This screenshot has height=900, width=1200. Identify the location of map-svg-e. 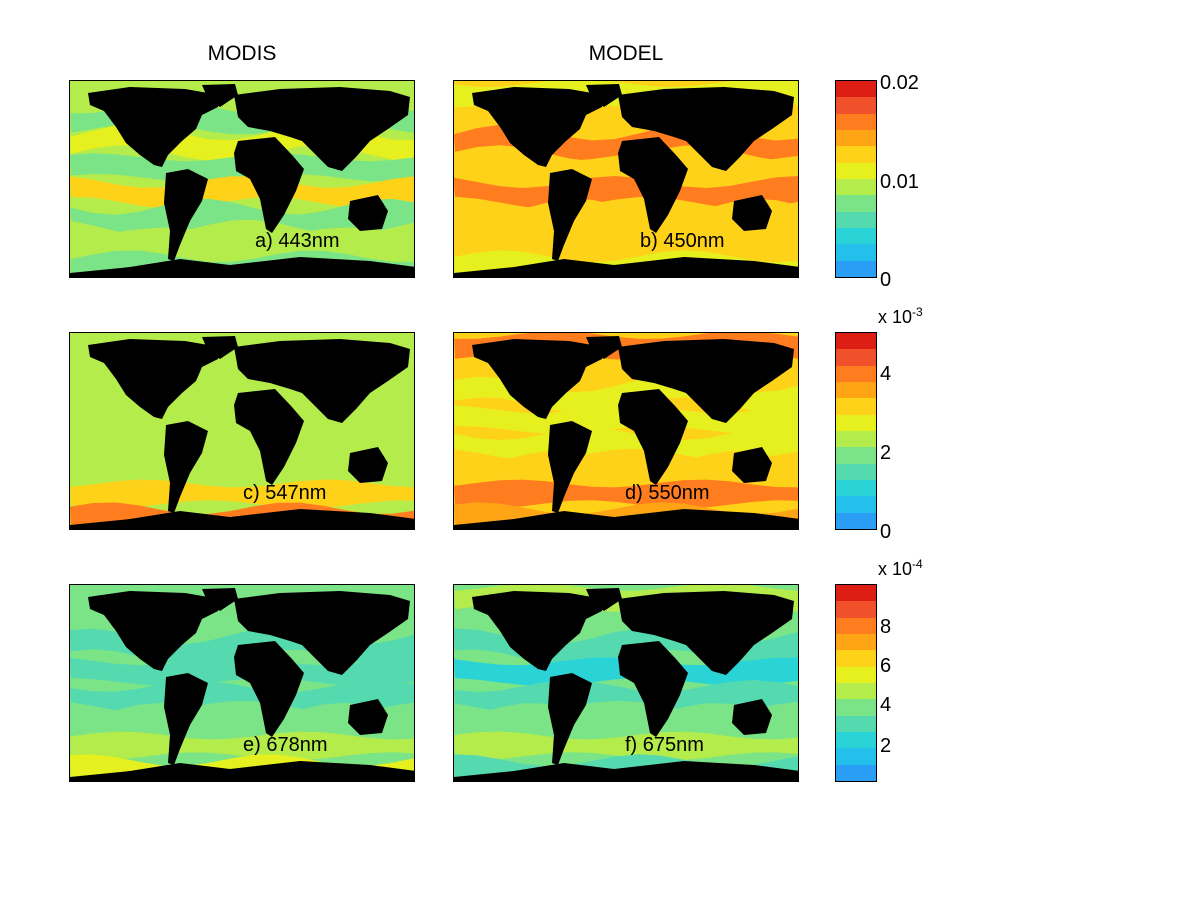
(242, 683).